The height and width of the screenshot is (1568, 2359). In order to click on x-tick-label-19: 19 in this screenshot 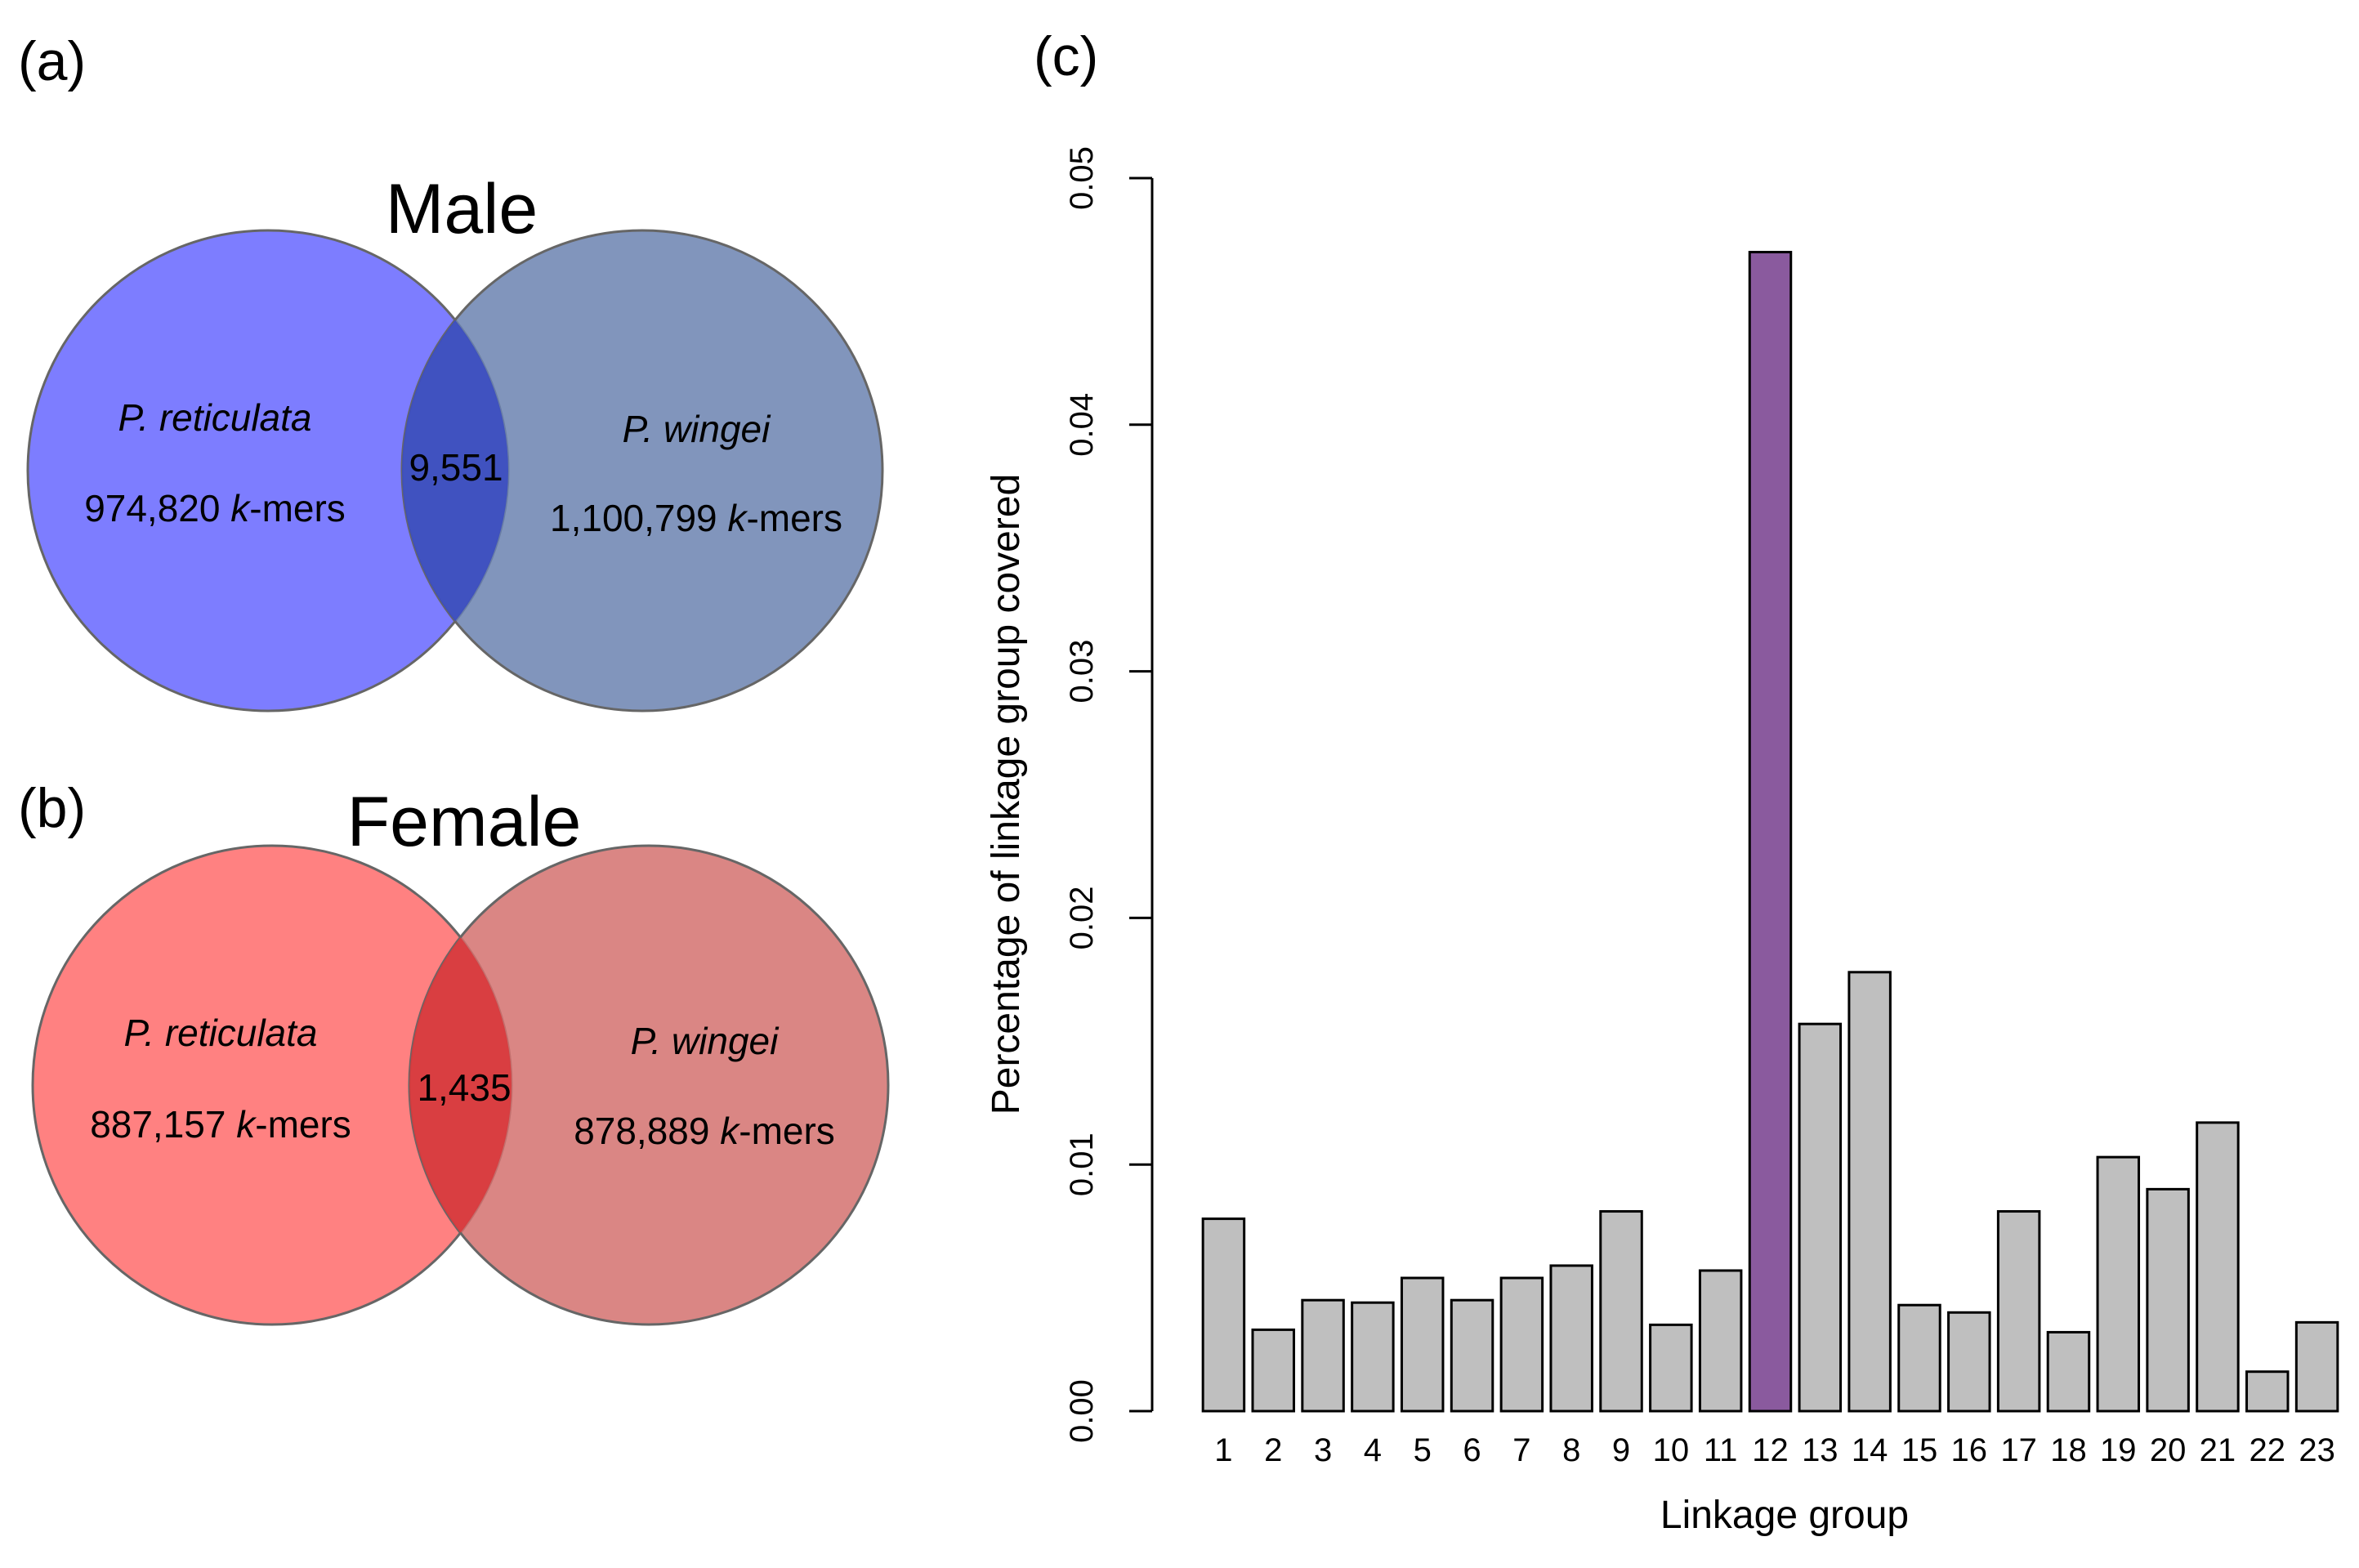, I will do `click(2118, 1450)`.